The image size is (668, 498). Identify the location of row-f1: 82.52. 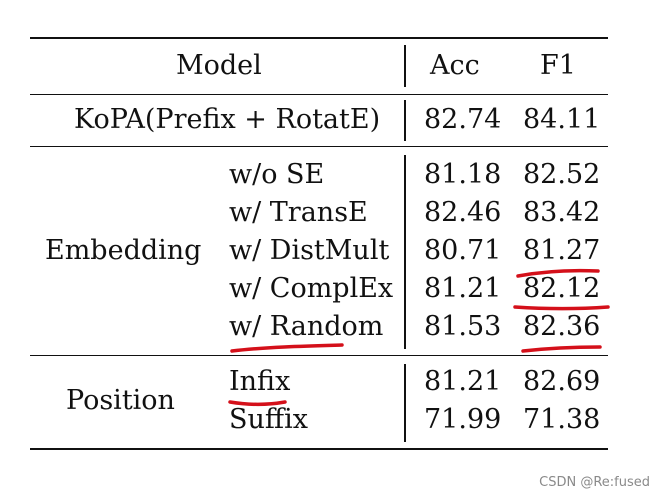
(562, 174).